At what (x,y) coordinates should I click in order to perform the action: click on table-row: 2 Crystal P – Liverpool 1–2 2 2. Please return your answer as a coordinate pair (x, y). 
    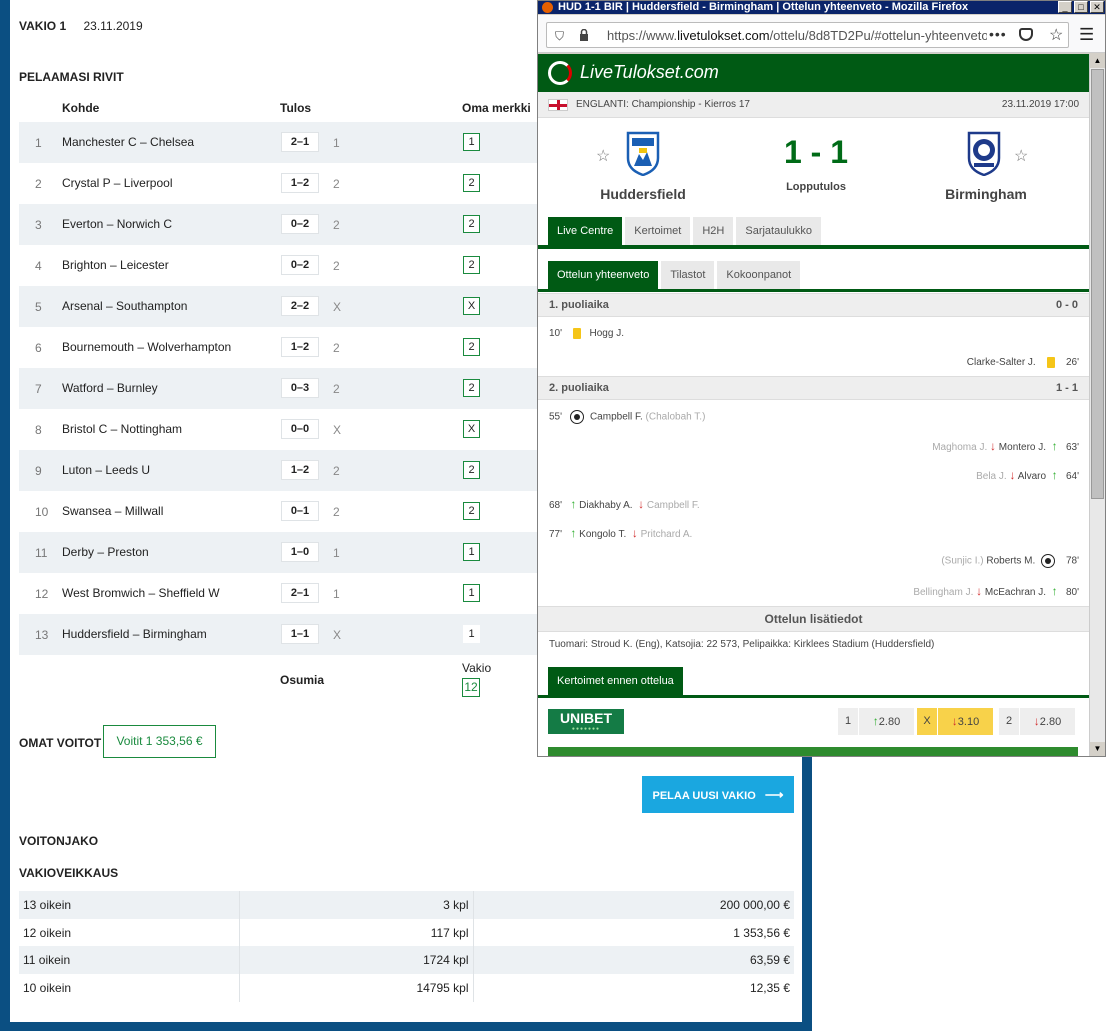
    Looking at the image, I should click on (319, 183).